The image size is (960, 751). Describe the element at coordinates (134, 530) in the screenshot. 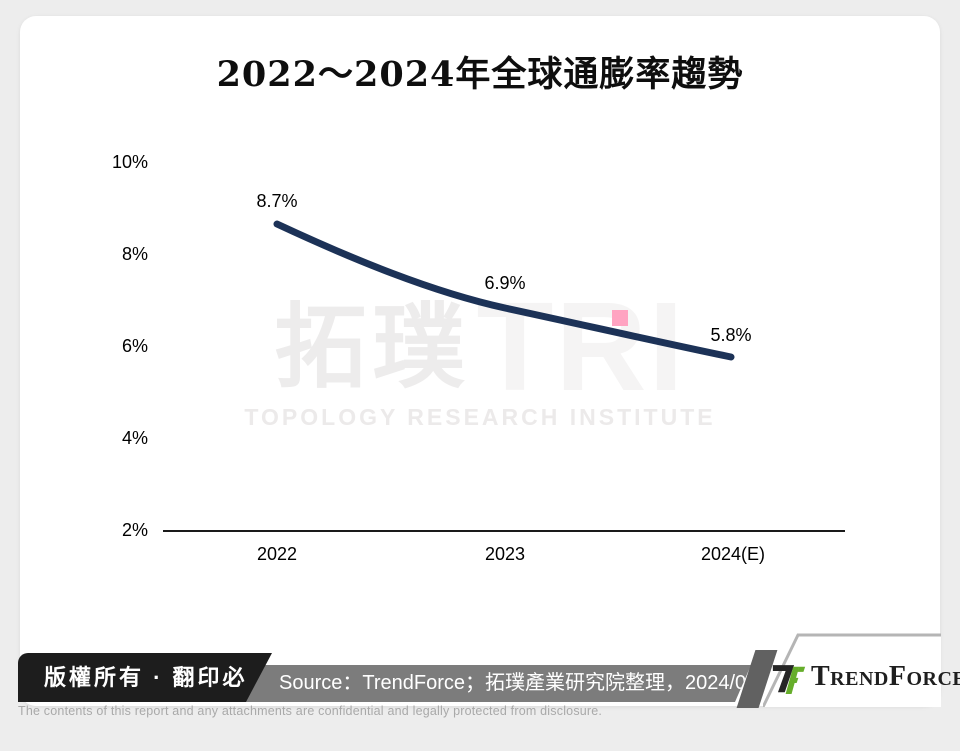

I see `y-tick-2: 2%` at that location.